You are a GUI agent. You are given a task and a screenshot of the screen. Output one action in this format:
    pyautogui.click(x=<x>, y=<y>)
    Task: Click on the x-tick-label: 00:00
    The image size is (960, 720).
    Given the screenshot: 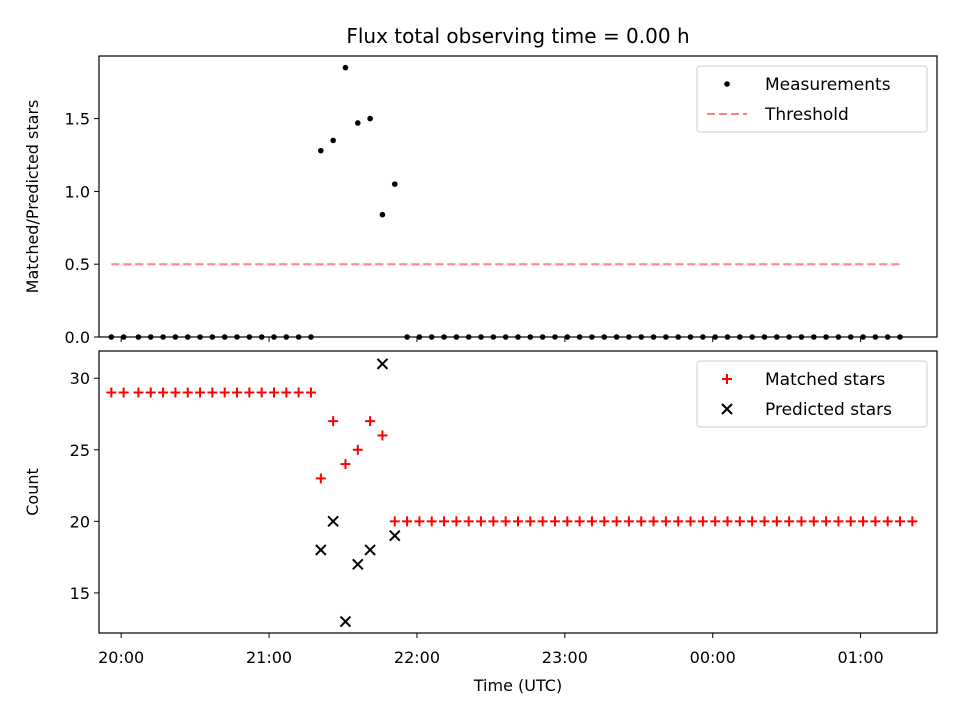 What is the action you would take?
    pyautogui.click(x=713, y=657)
    